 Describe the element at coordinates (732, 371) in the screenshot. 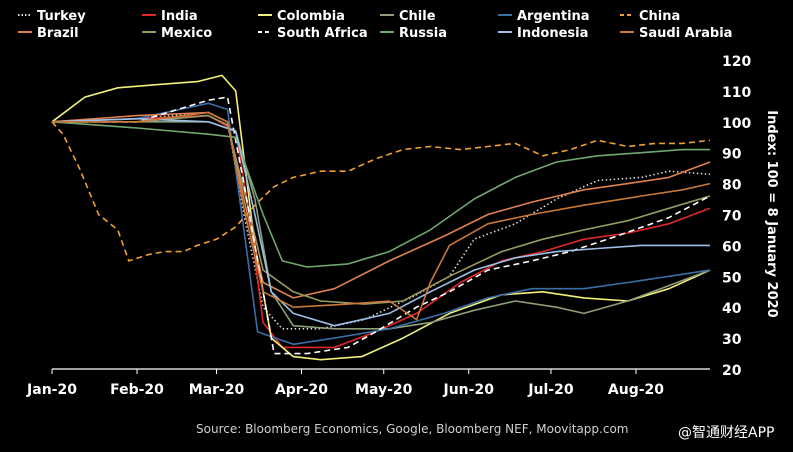

I see `y-tick-label: 20` at that location.